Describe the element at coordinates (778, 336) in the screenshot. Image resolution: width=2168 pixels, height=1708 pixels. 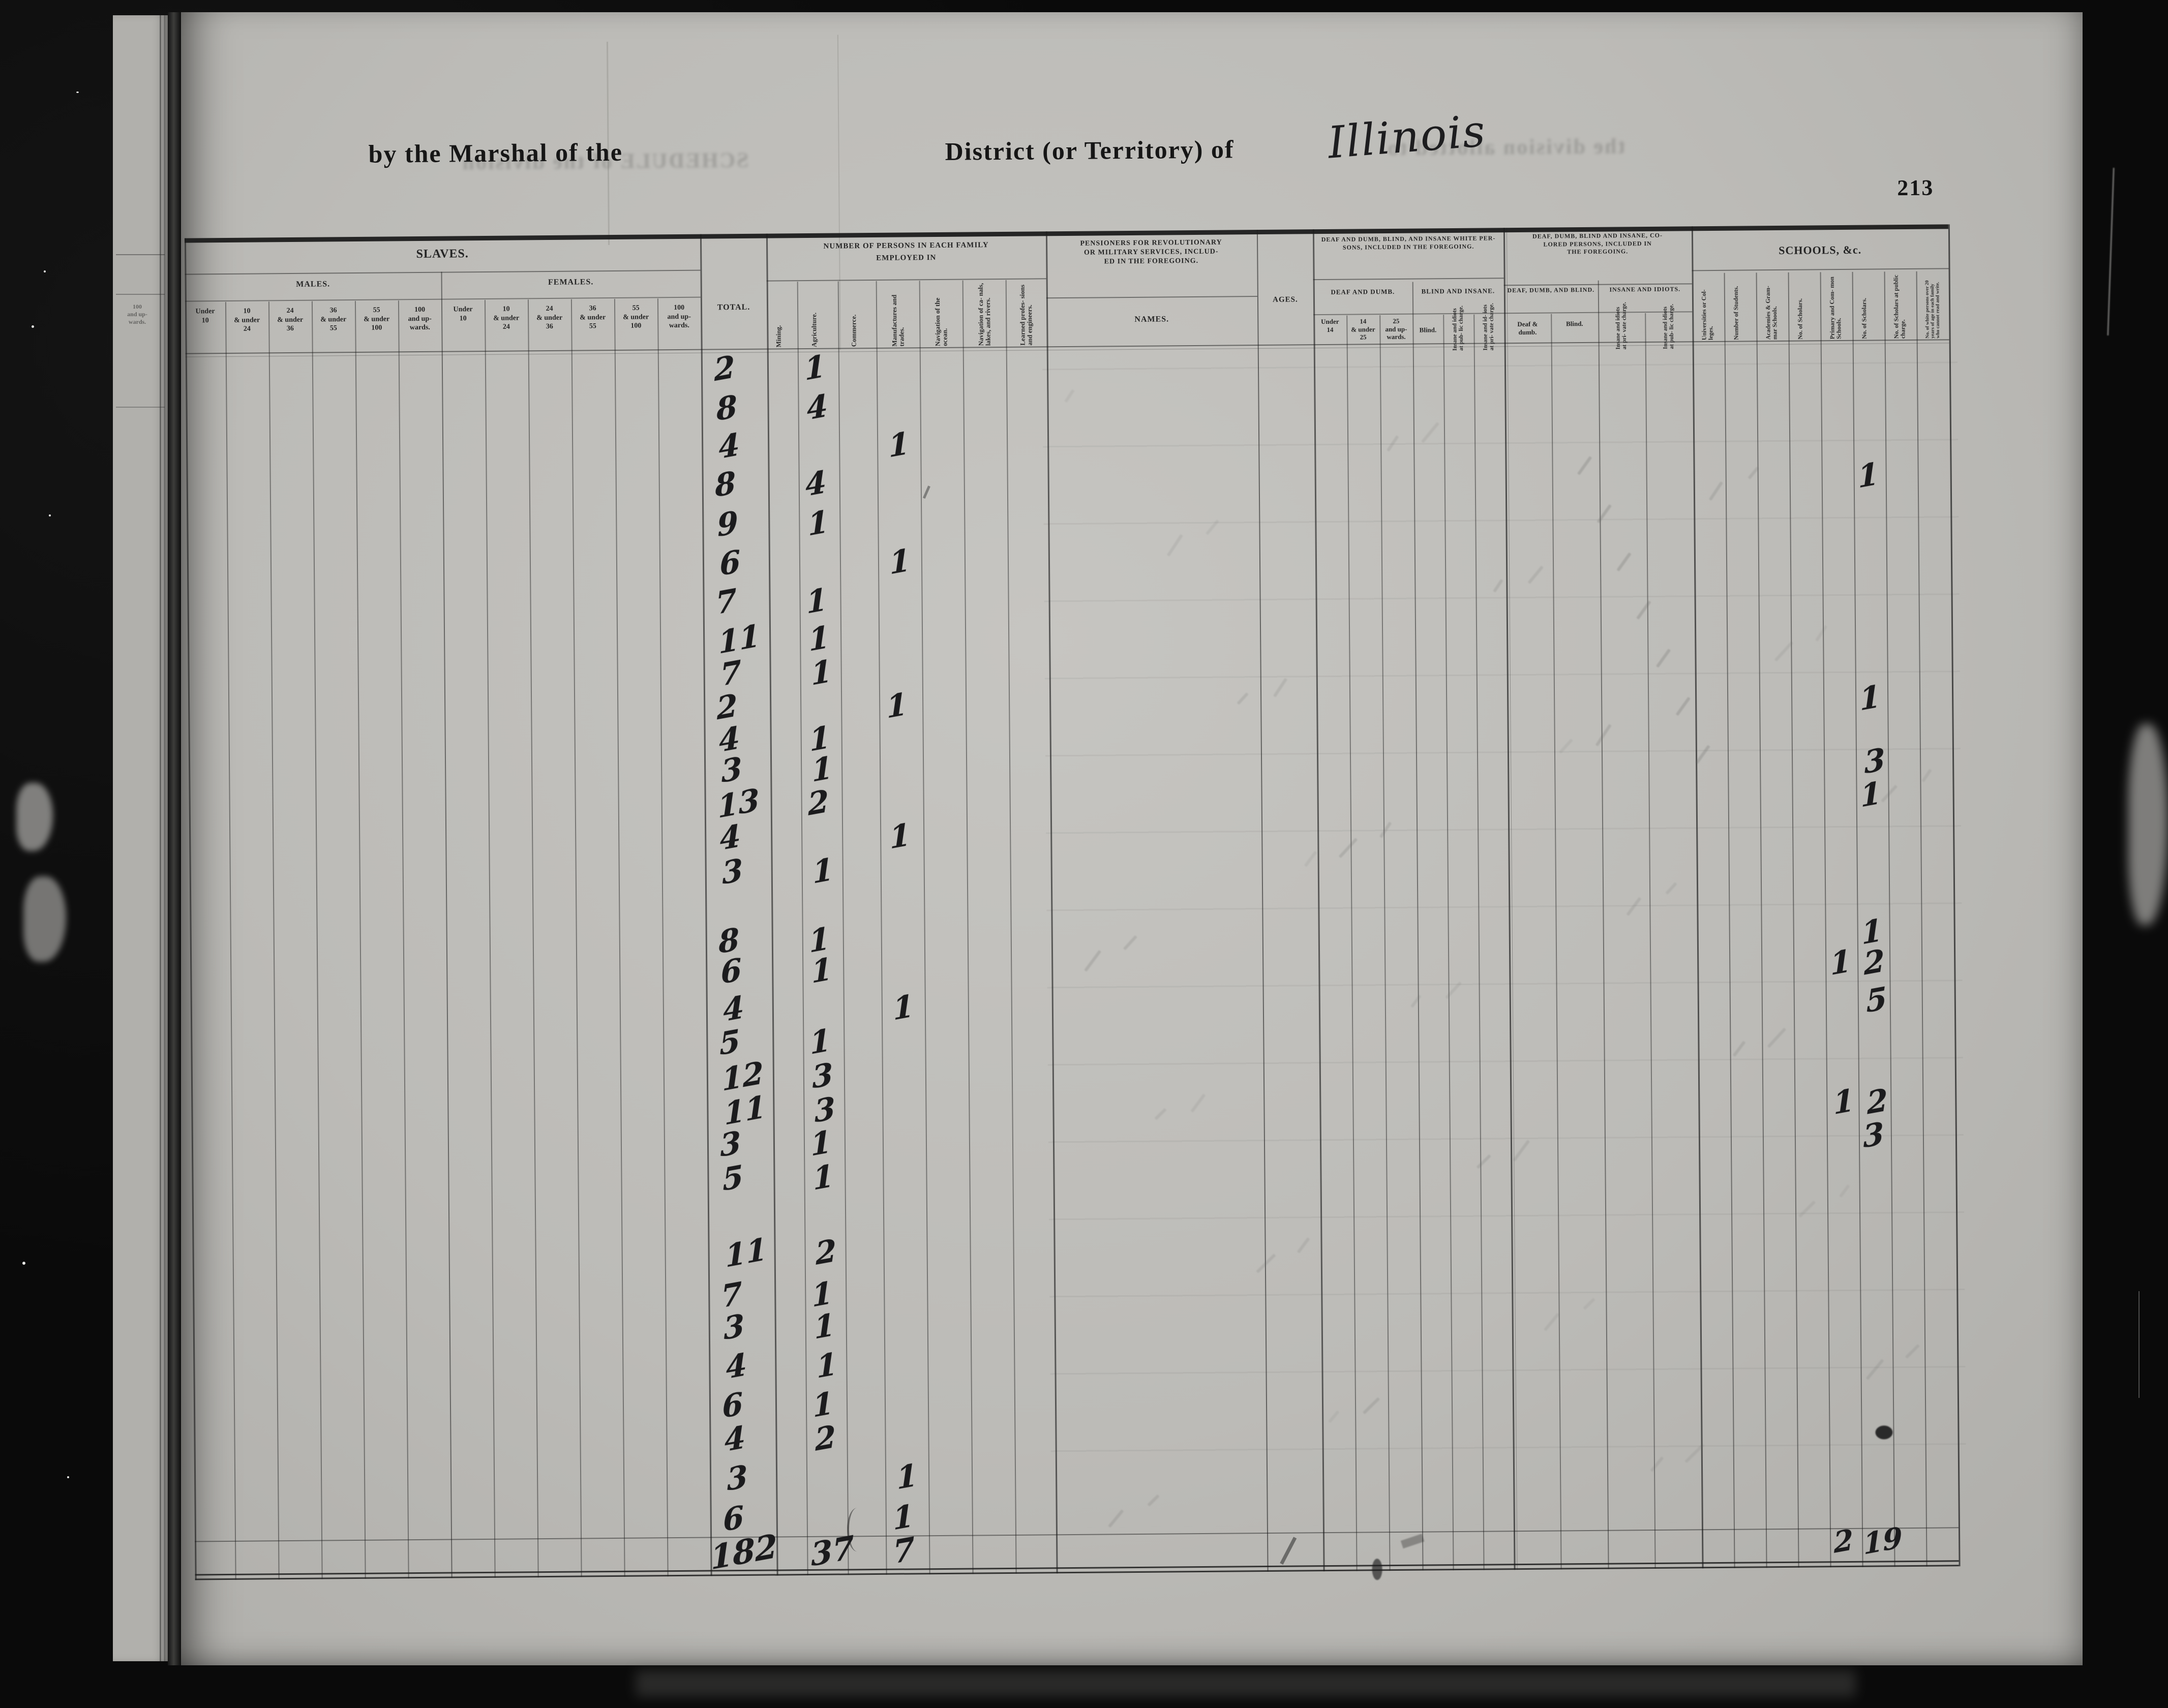
I see `employed-column-header: Mining.` at that location.